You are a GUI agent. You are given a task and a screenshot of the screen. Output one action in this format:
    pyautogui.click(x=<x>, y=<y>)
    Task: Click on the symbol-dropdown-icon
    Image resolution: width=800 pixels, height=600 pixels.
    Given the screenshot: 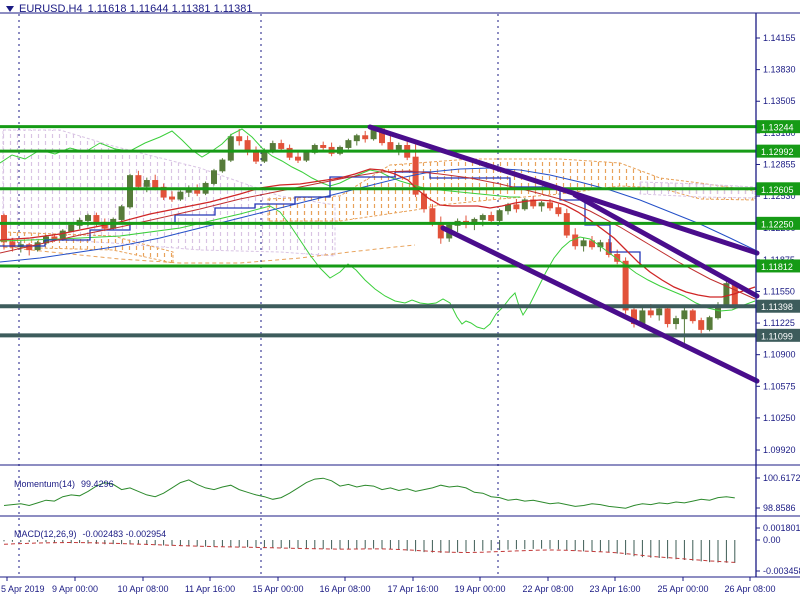 What is the action you would take?
    pyautogui.click(x=10, y=9)
    